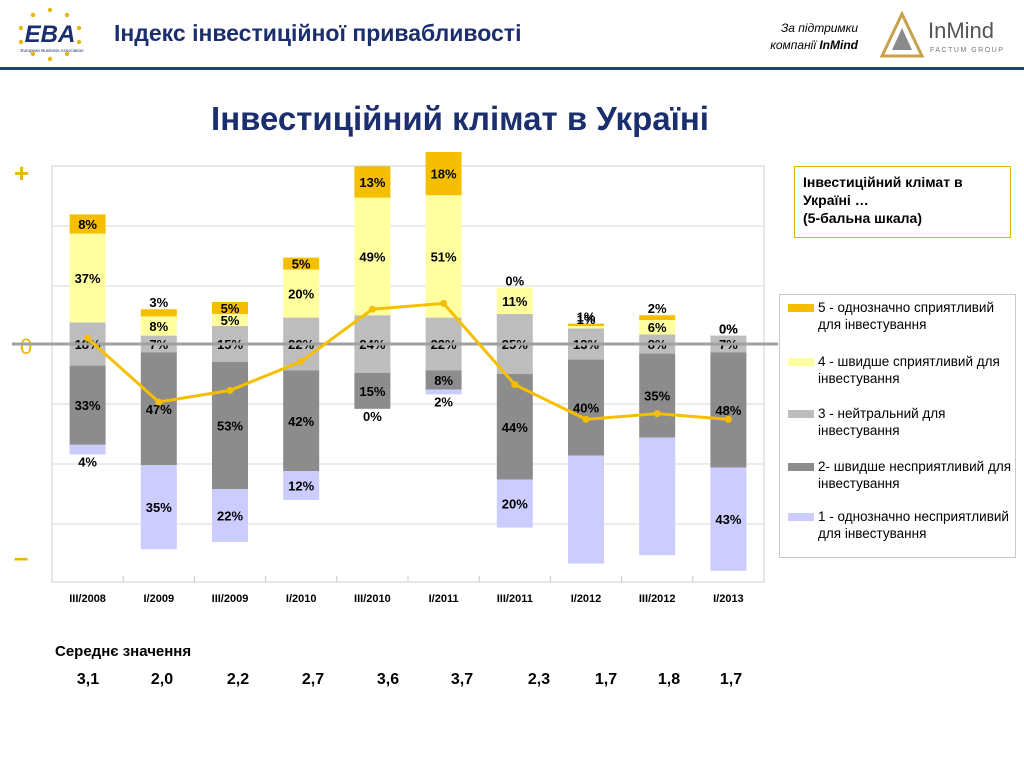  What do you see at coordinates (159, 599) in the screenshot?
I see `category-label: I/2009` at bounding box center [159, 599].